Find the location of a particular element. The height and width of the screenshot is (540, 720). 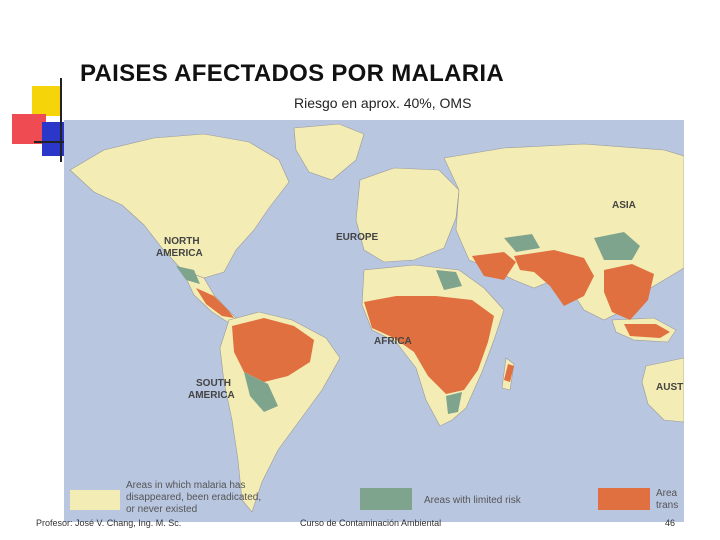

greenland-land is located at coordinates (329, 152).